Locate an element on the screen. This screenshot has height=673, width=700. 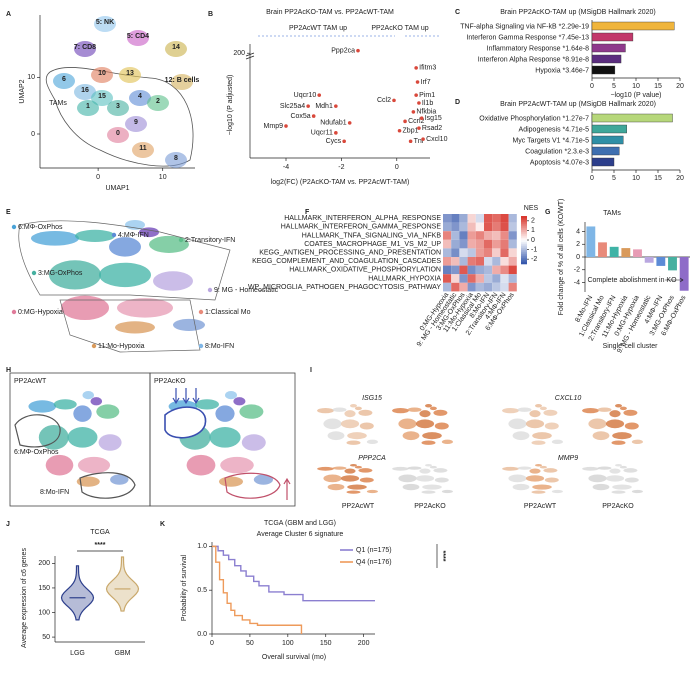
colorbar-title: NES is located at coordinates (531, 208).